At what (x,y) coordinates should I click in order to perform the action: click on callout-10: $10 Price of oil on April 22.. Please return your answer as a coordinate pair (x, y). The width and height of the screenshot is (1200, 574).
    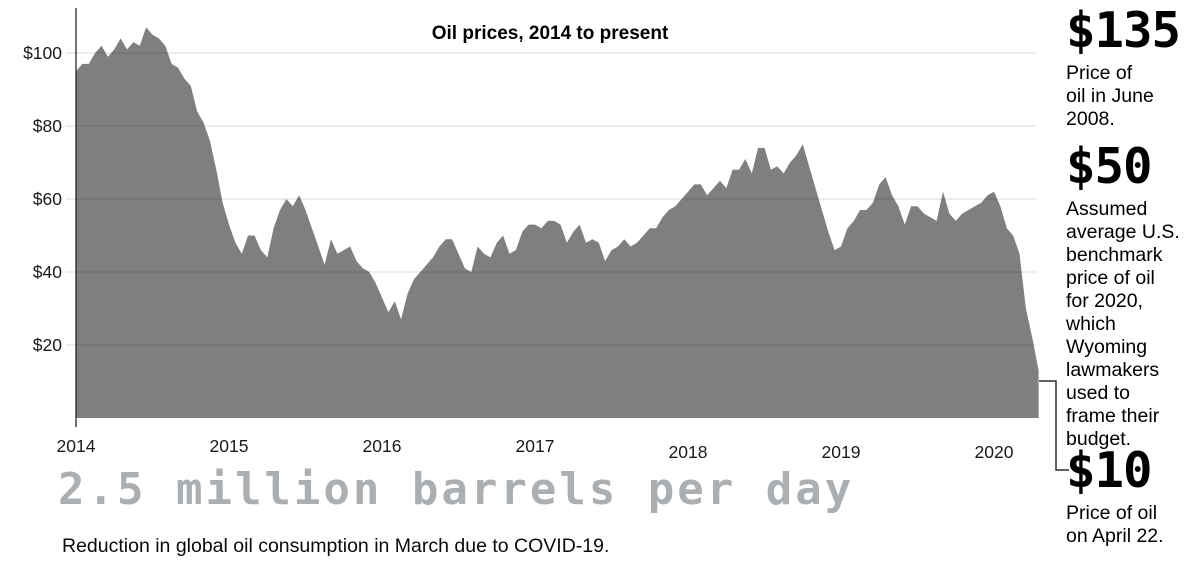
    Looking at the image, I should click on (1133, 497).